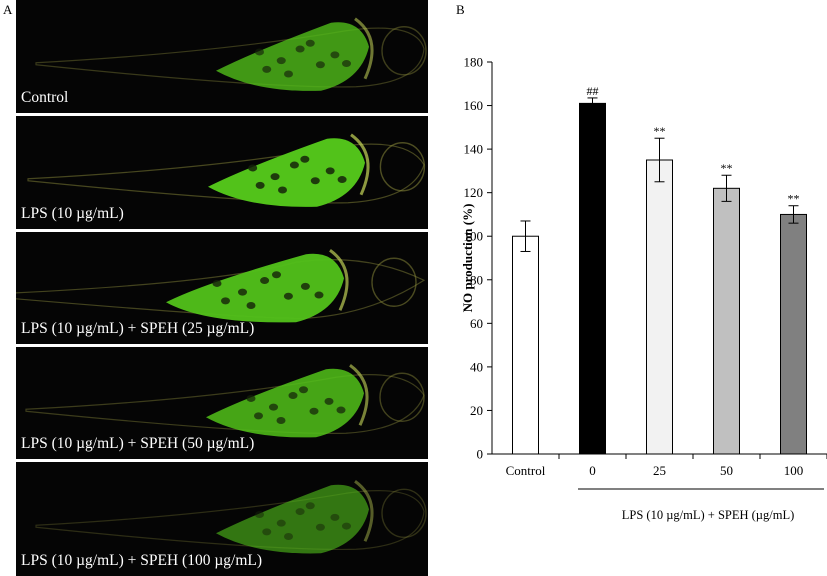  What do you see at coordinates (474, 105) in the screenshot?
I see `y-tick-label: 160` at bounding box center [474, 105].